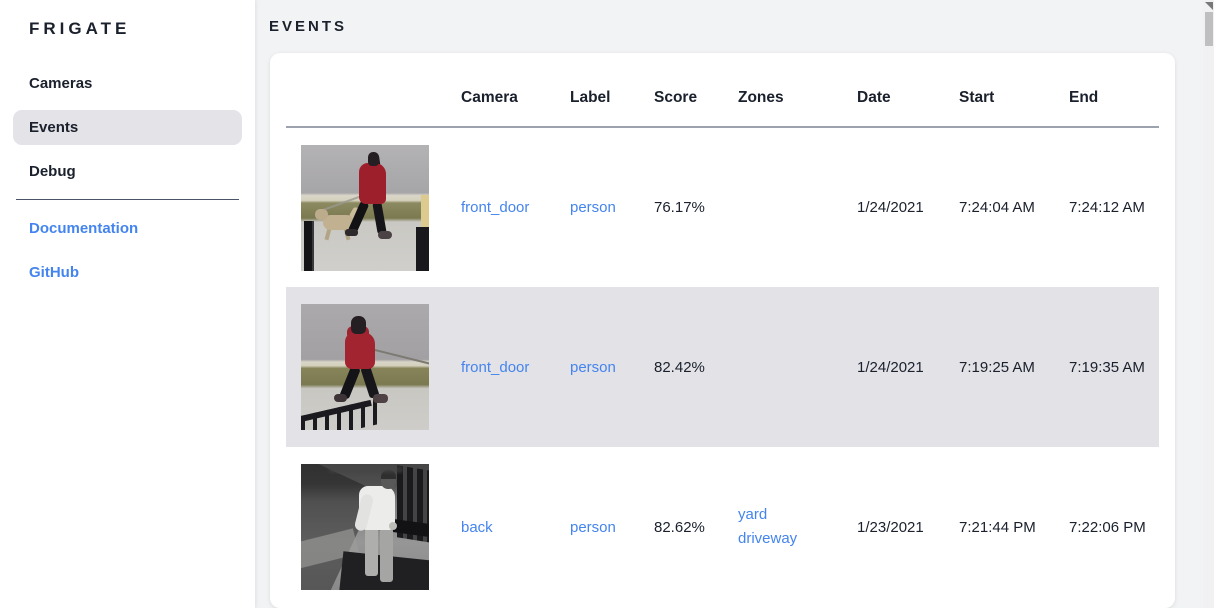 The image size is (1214, 608). Describe the element at coordinates (127, 127) in the screenshot. I see `sidebar-item-events: Events` at that location.